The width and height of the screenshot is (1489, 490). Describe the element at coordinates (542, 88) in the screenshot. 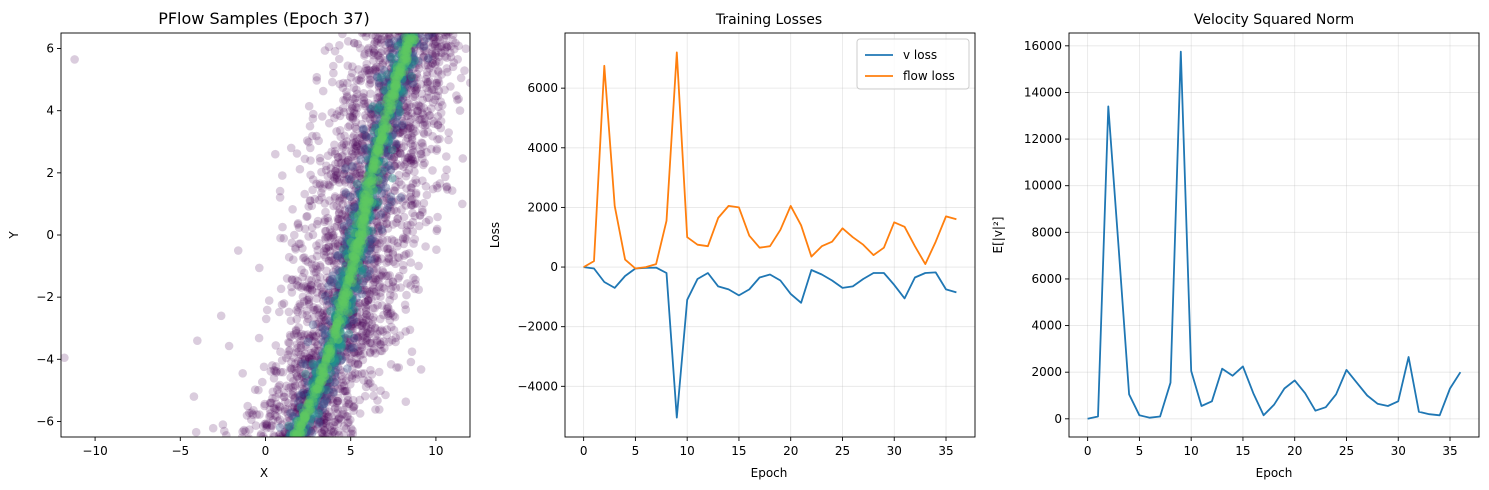

I see `y-tick-label: 6000` at that location.